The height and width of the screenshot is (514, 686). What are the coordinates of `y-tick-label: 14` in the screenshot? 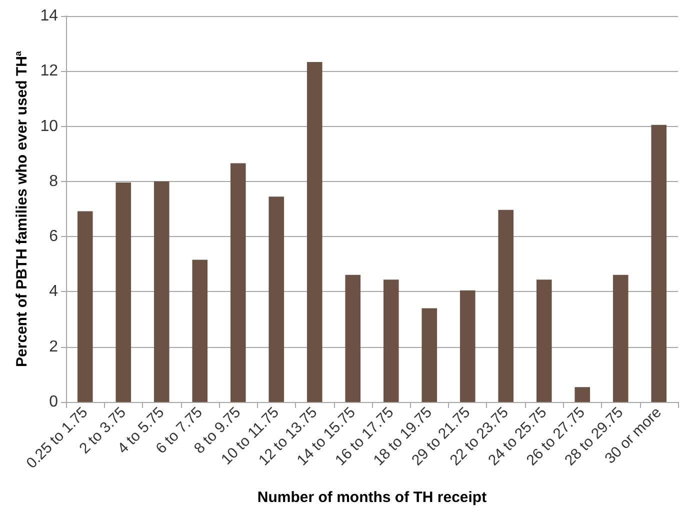 It's located at (49, 16).